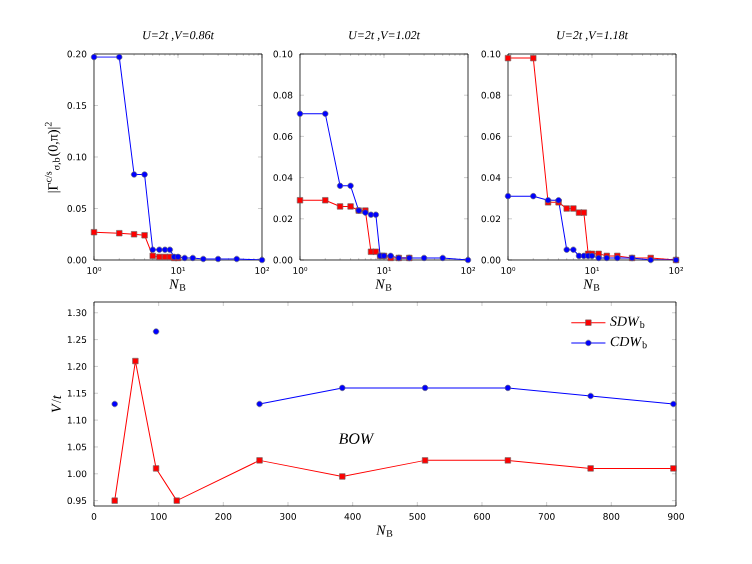 The height and width of the screenshot is (564, 752). I want to click on annotation: BOW, so click(356, 439).